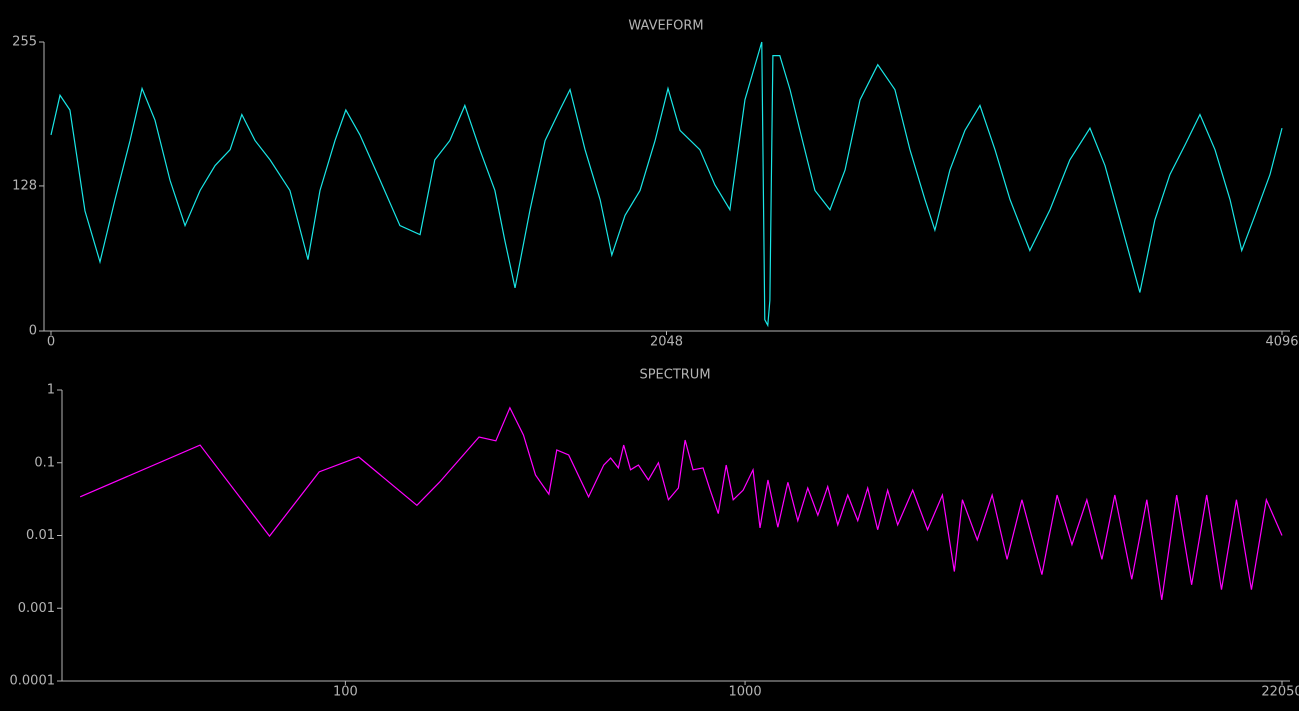  What do you see at coordinates (51, 342) in the screenshot?
I see `x-tick-label: 0` at bounding box center [51, 342].